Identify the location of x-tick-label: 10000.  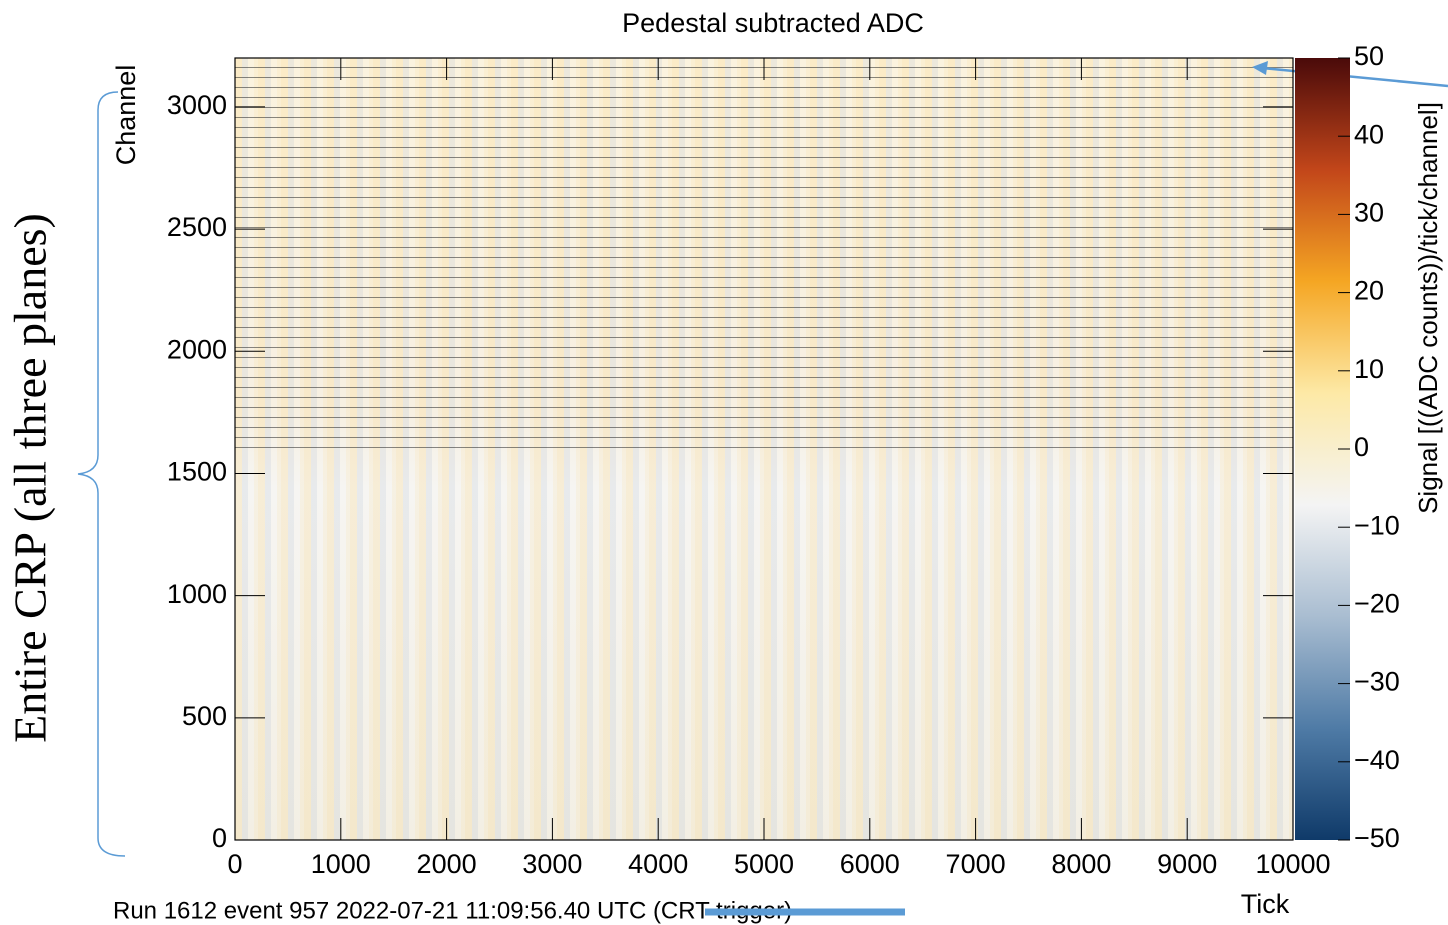
(1292, 864).